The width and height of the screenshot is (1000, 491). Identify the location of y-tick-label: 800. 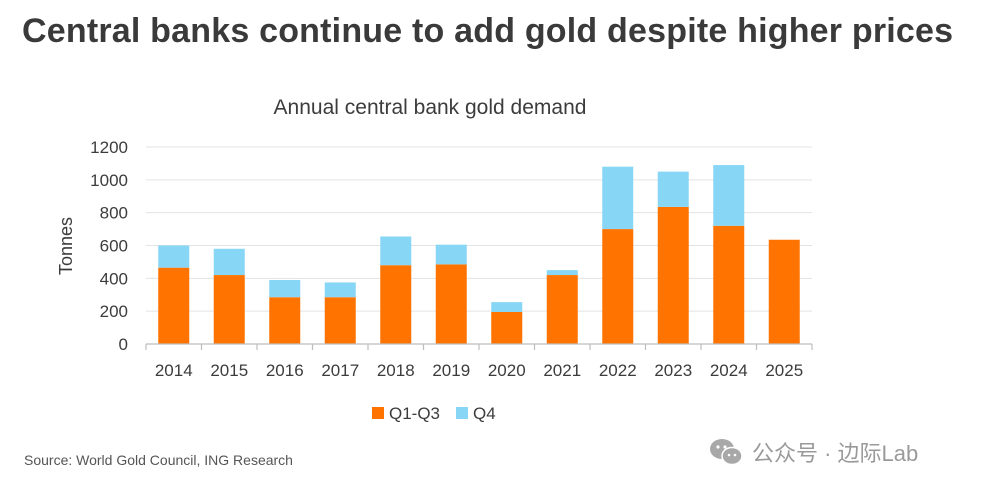
(114, 213).